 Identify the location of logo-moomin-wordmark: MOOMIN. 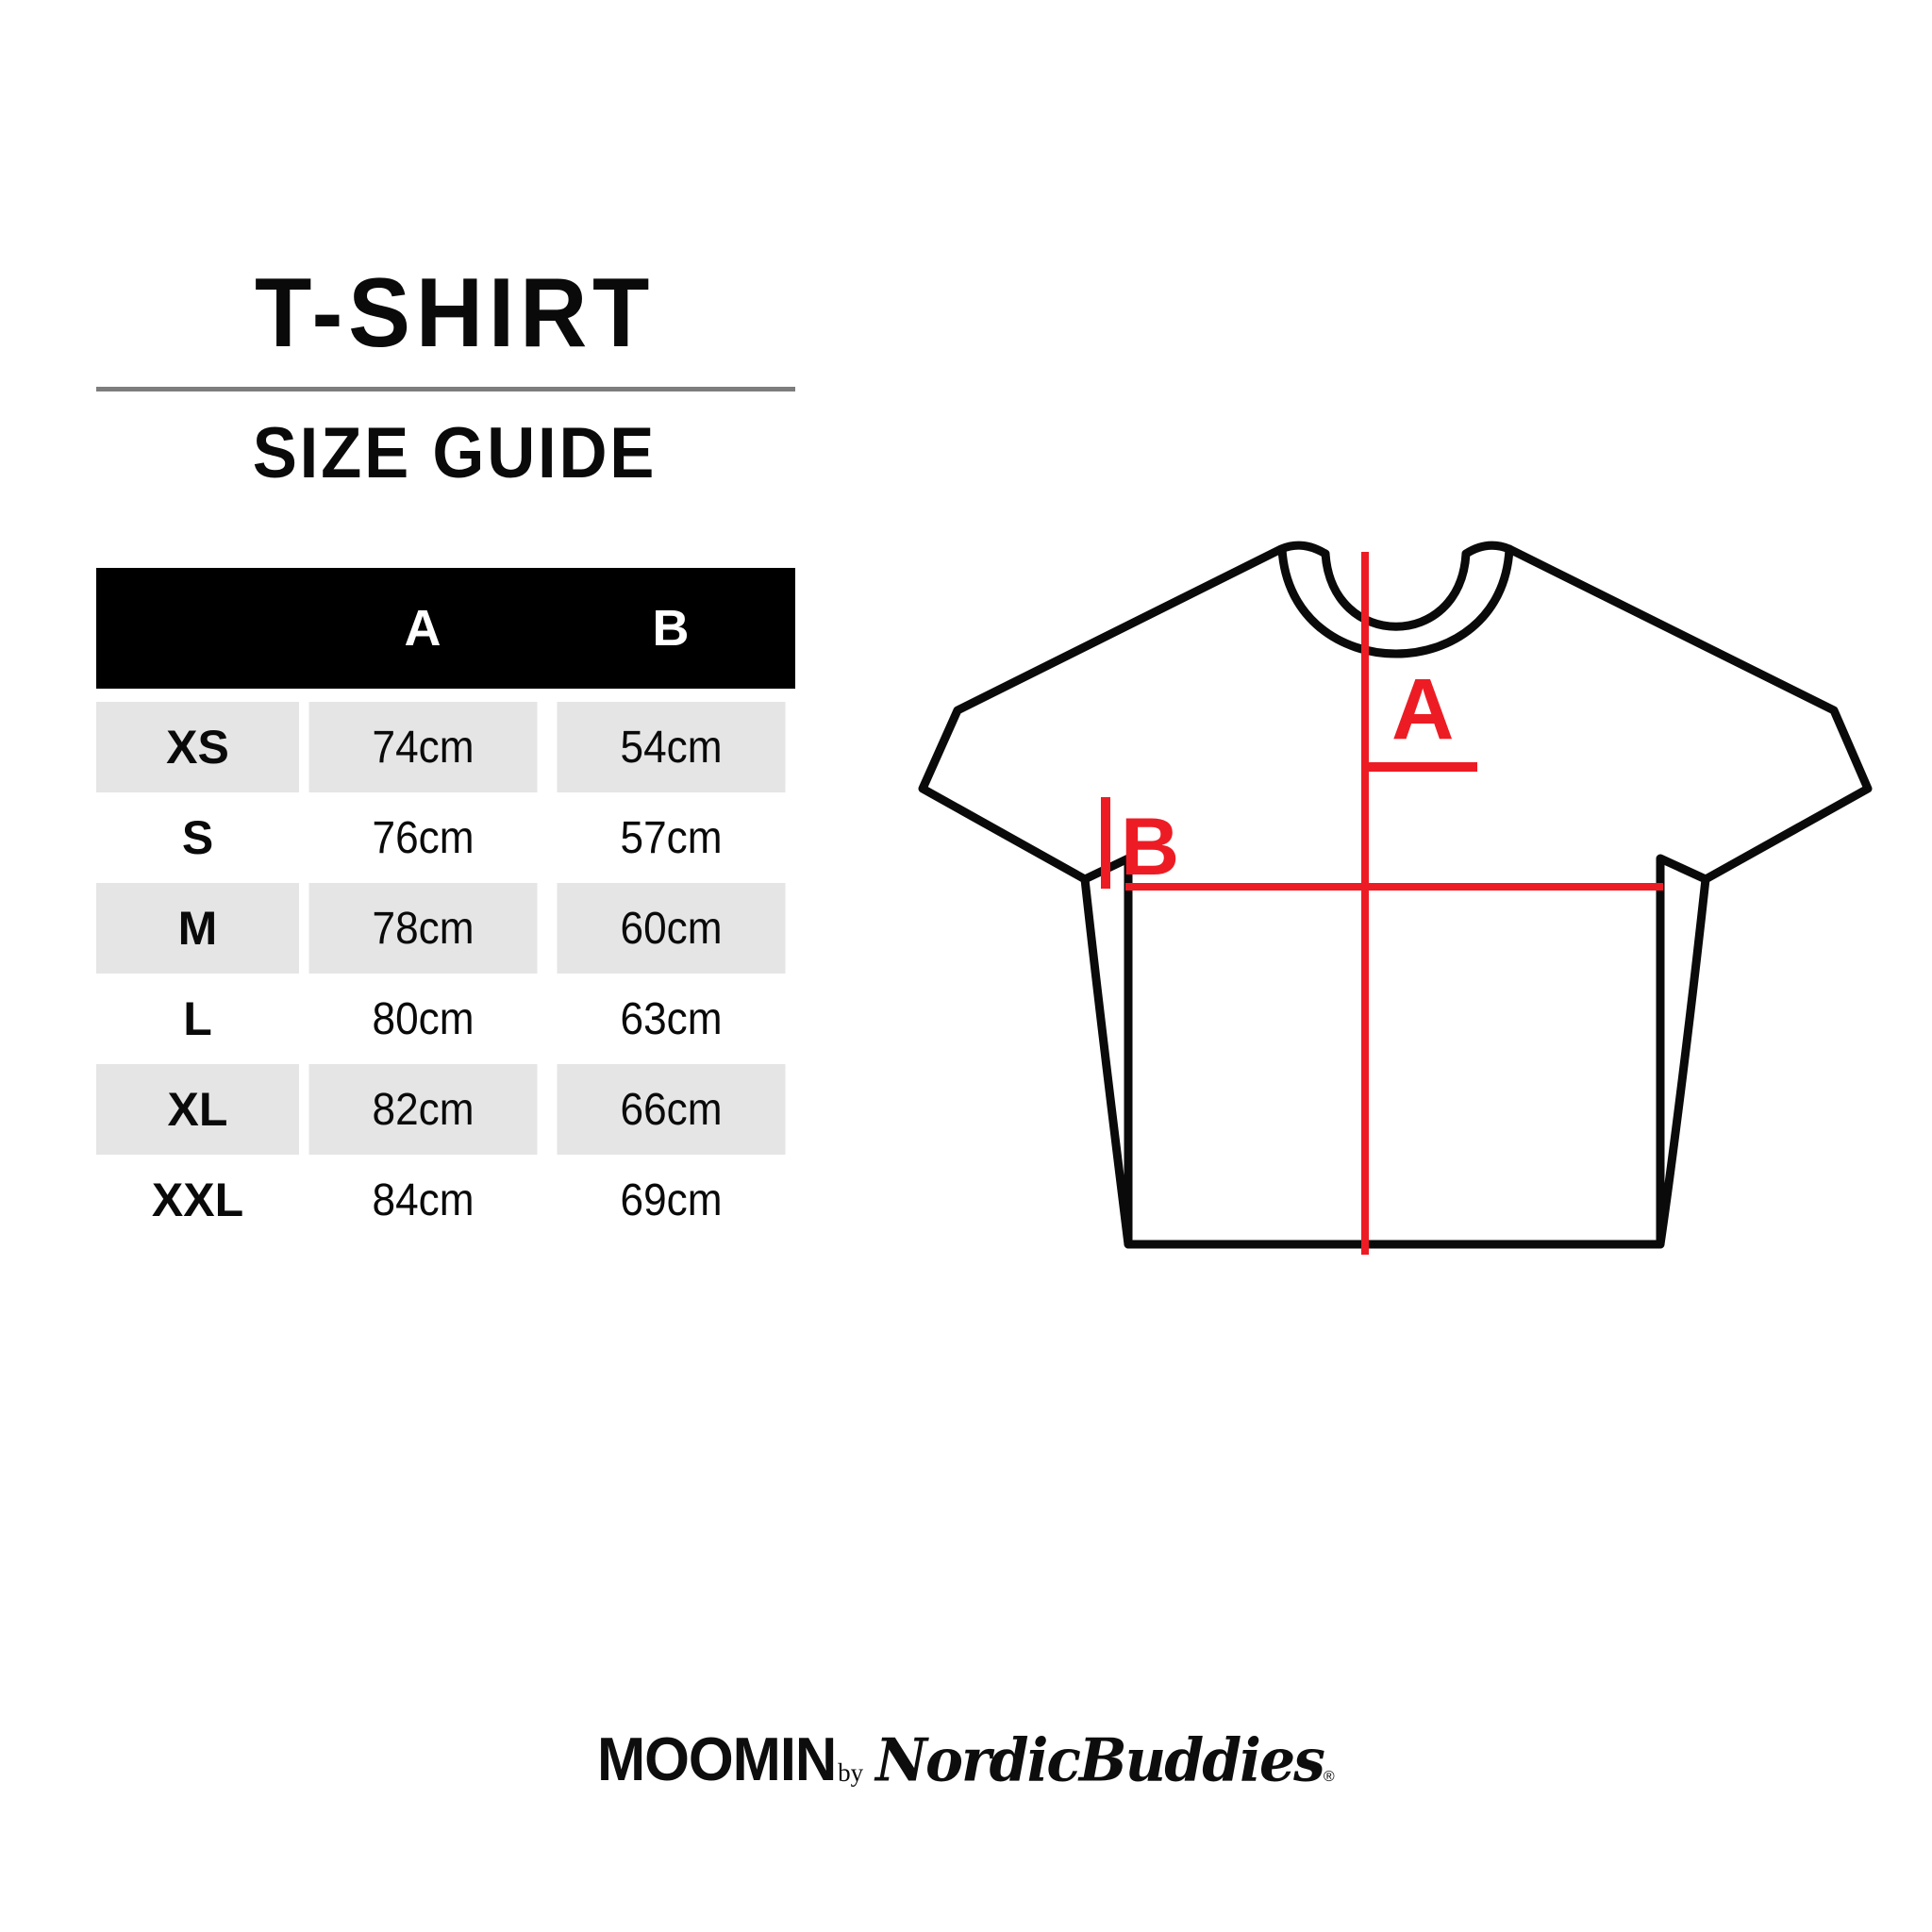
(717, 1759).